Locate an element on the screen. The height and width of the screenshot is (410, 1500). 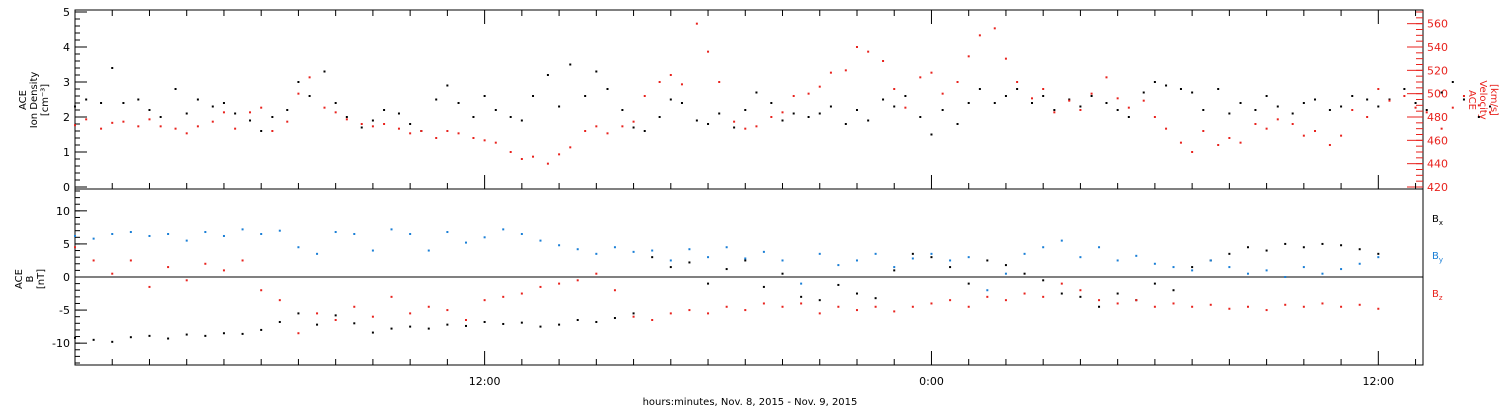
top-right-tick-label: 500 is located at coordinates (1437, 94).